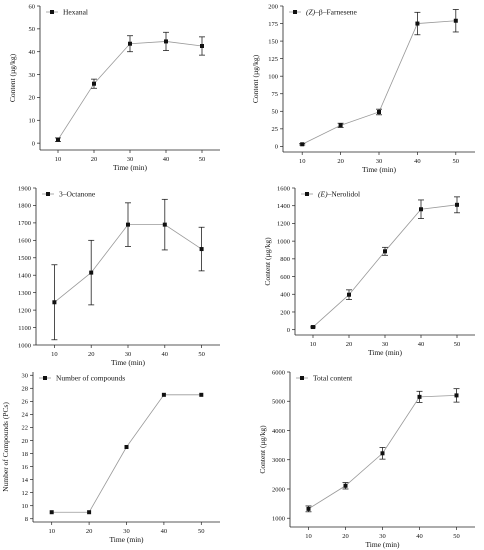 The image size is (484, 550). What do you see at coordinates (278, 372) in the screenshot?
I see `y-tick-label: 6000` at bounding box center [278, 372].